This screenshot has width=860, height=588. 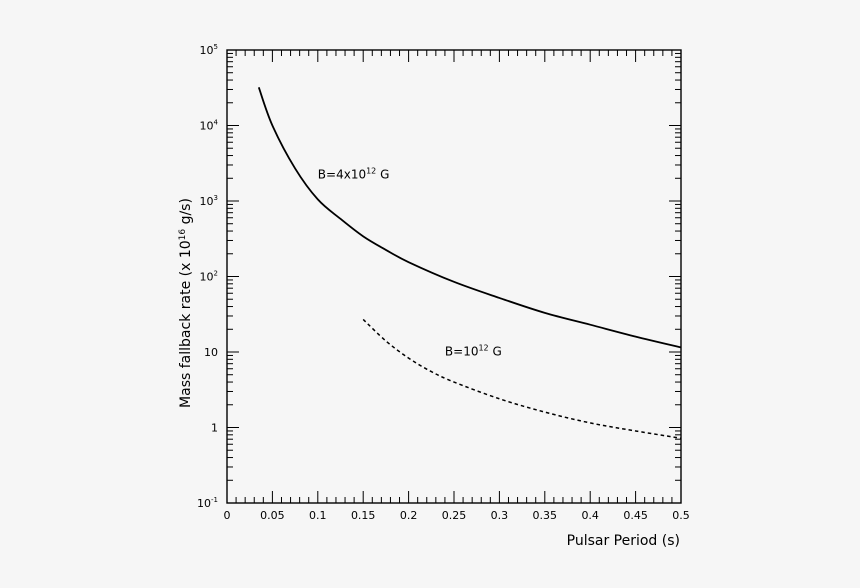 What do you see at coordinates (410, 262) in the screenshot?
I see `series-labels: B=4x1012 G B=1012 G` at bounding box center [410, 262].